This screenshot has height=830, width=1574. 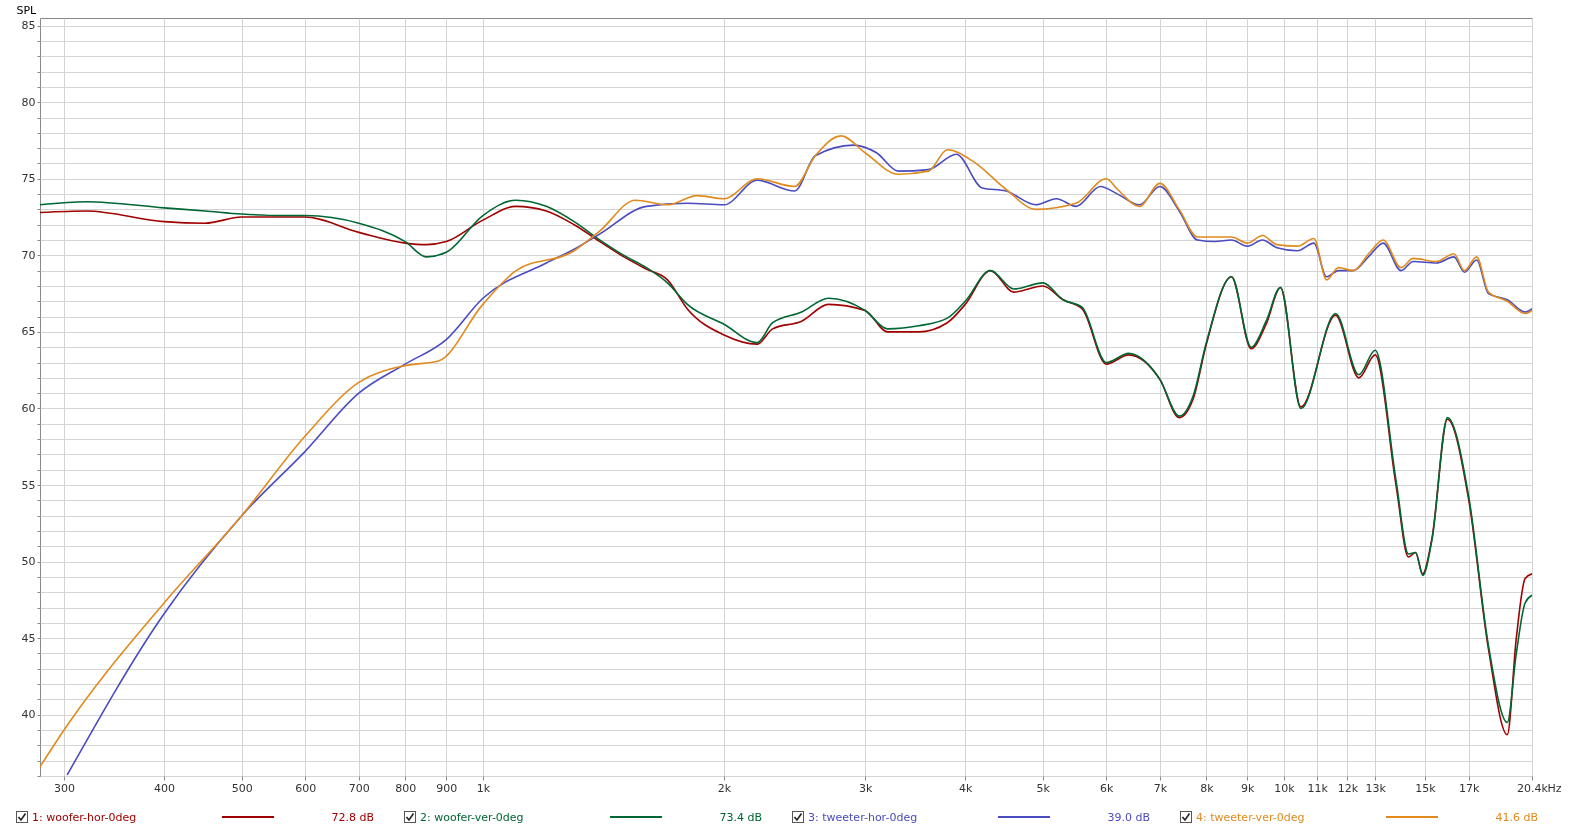 What do you see at coordinates (1376, 788) in the screenshot?
I see `x-tick-label: 13k` at bounding box center [1376, 788].